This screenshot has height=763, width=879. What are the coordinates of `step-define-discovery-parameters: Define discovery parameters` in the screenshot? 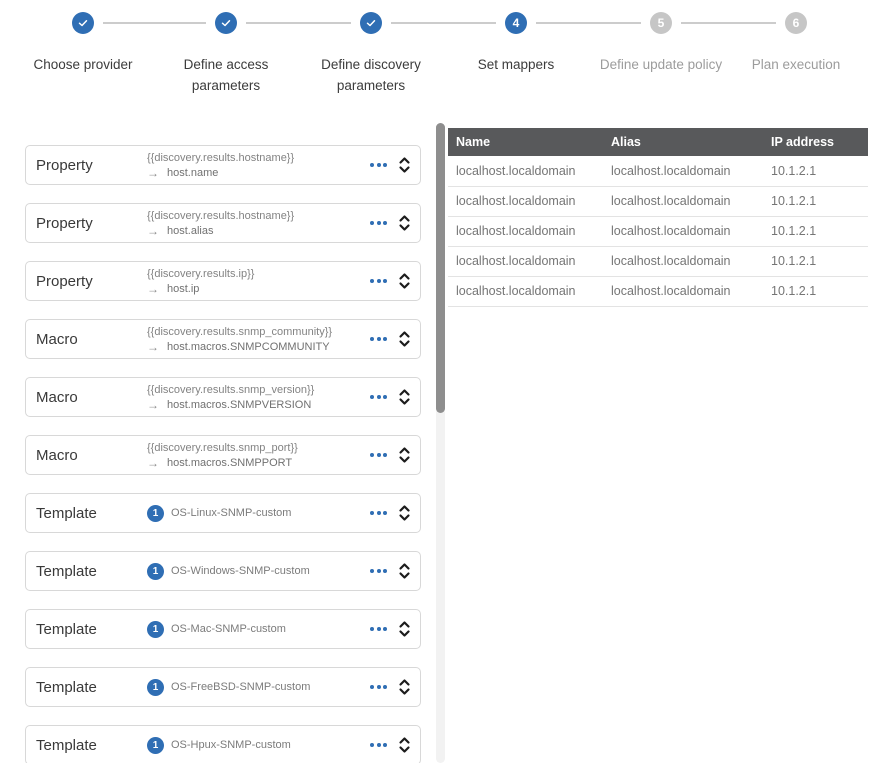 It's located at (371, 54).